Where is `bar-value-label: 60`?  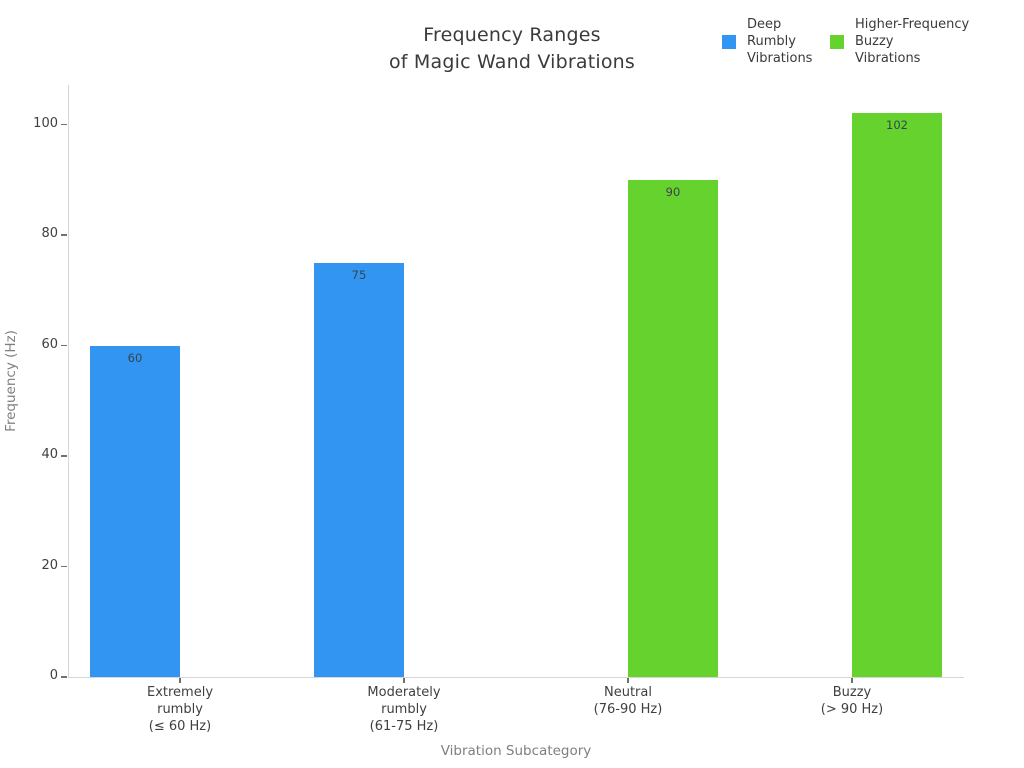
bar-value-label: 60 is located at coordinates (135, 357).